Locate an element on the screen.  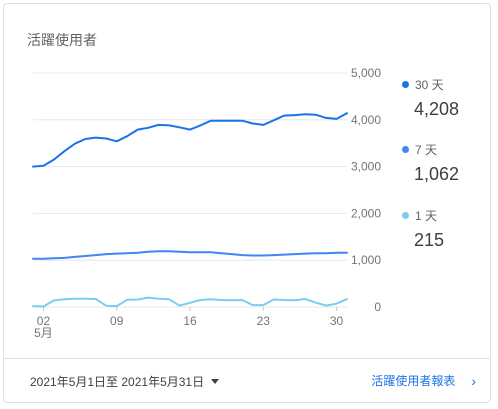
x-tick-label: 02 is located at coordinates (44, 321).